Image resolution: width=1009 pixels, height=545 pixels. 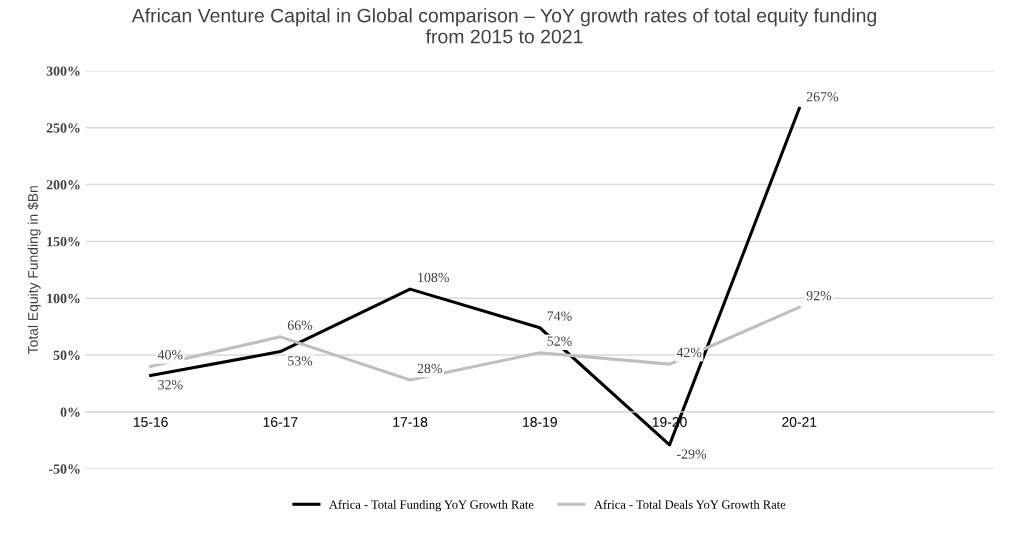 I want to click on y-tick-label: 300%, so click(x=63, y=71).